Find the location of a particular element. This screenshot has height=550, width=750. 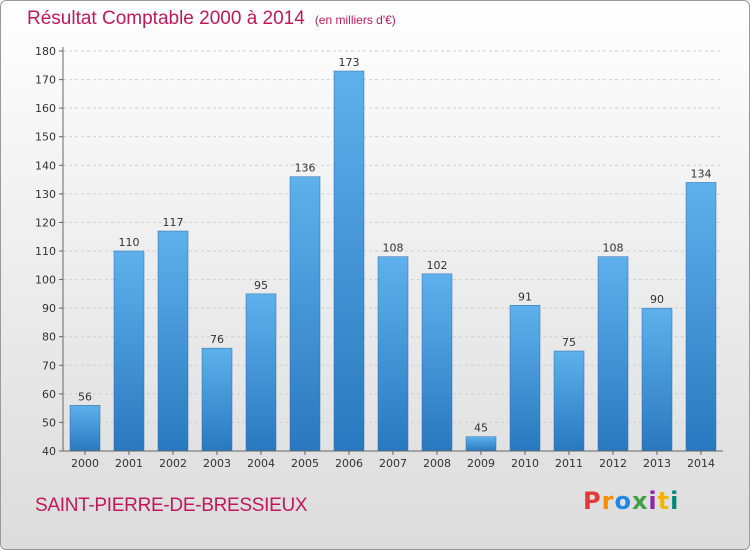

data-label-2001: 110 is located at coordinates (129, 242).